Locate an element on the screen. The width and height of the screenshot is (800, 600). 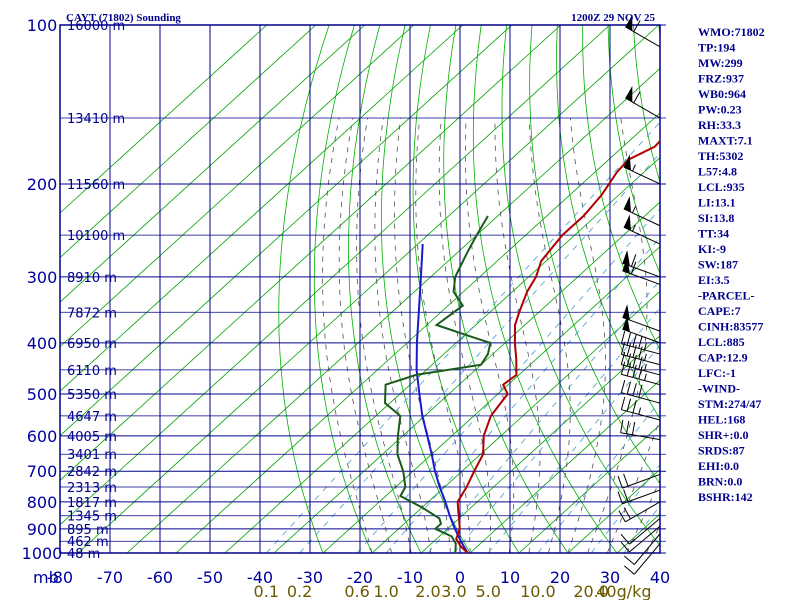
temperature-tick-label: -30 is located at coordinates (310, 577).